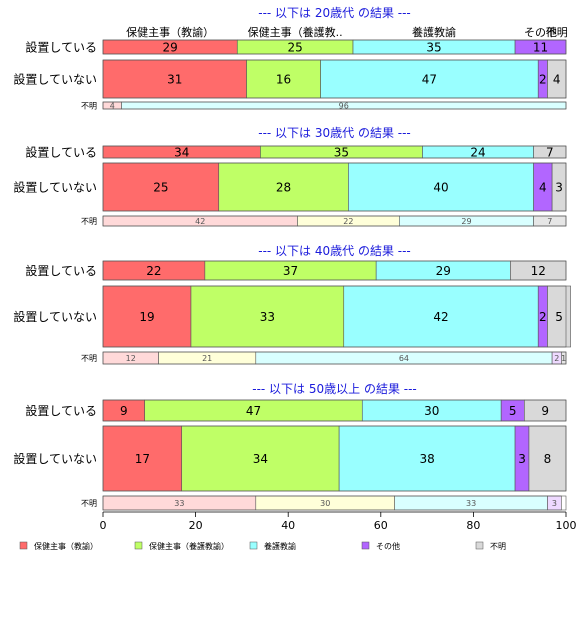 The image size is (580, 636). What do you see at coordinates (477, 153) in the screenshot?
I see `data-label: 24` at bounding box center [477, 153].